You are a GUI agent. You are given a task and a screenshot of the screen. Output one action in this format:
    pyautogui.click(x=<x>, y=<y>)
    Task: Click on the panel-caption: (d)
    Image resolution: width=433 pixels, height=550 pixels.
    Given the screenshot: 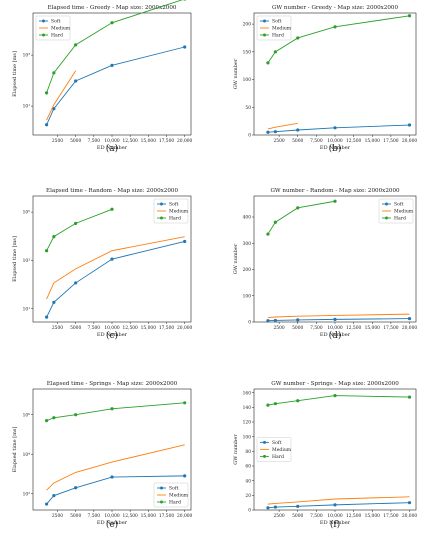 What is the action you would take?
    pyautogui.click(x=335, y=335)
    